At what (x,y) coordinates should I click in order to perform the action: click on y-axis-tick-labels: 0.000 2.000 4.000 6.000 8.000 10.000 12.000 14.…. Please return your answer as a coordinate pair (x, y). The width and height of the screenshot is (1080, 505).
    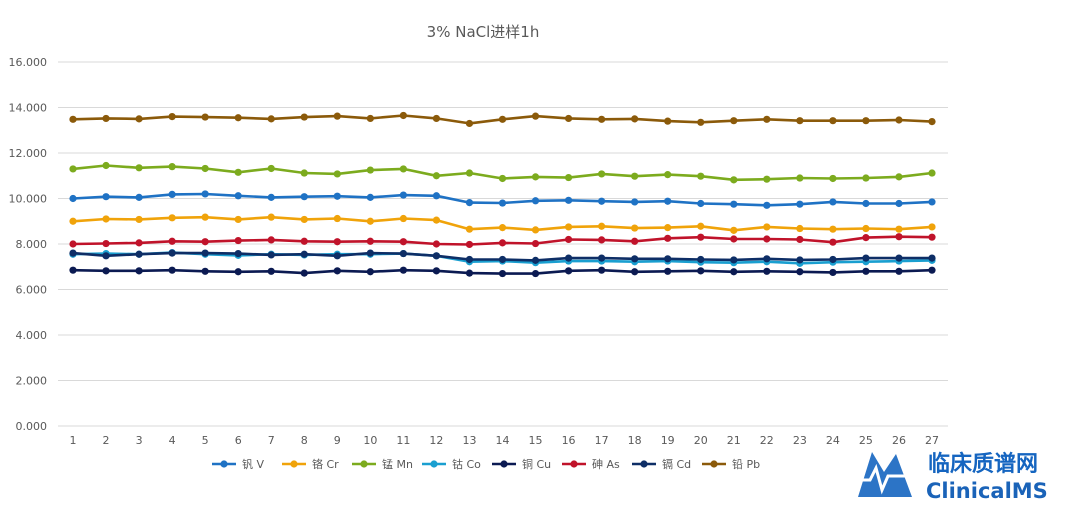
    Looking at the image, I should click on (28, 244).